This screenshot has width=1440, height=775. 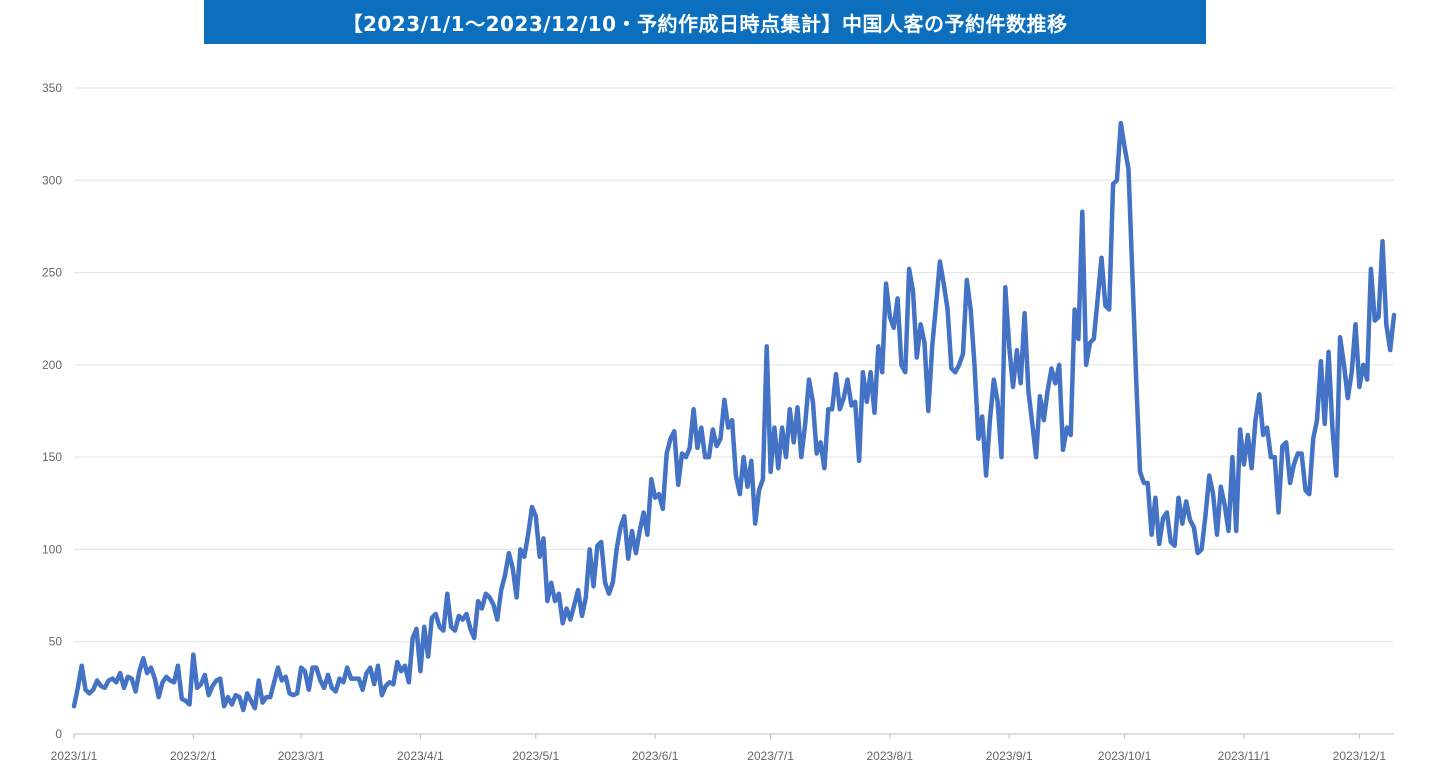 I want to click on x-tick-label: 2023/9/1, so click(x=1009, y=756).